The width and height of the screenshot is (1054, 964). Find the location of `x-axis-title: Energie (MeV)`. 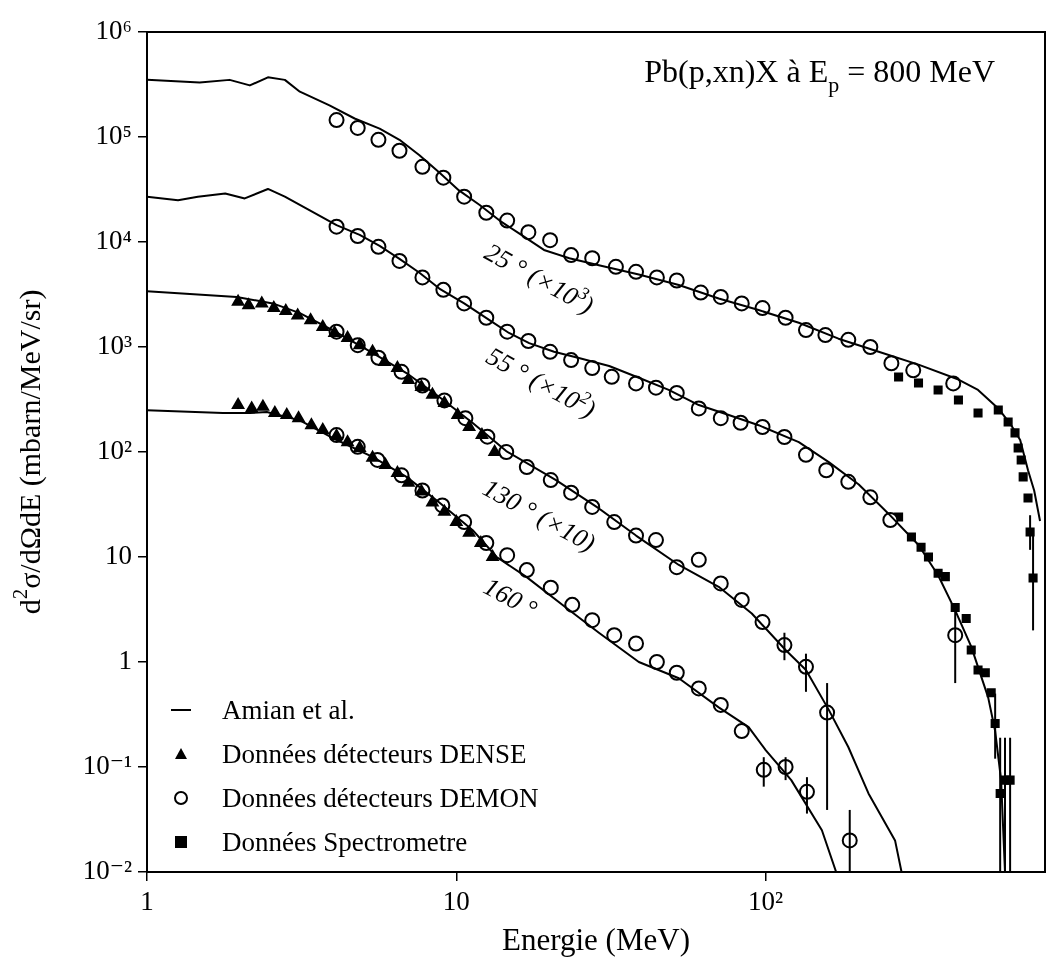

x-axis-title: Energie (MeV) is located at coordinates (596, 939).